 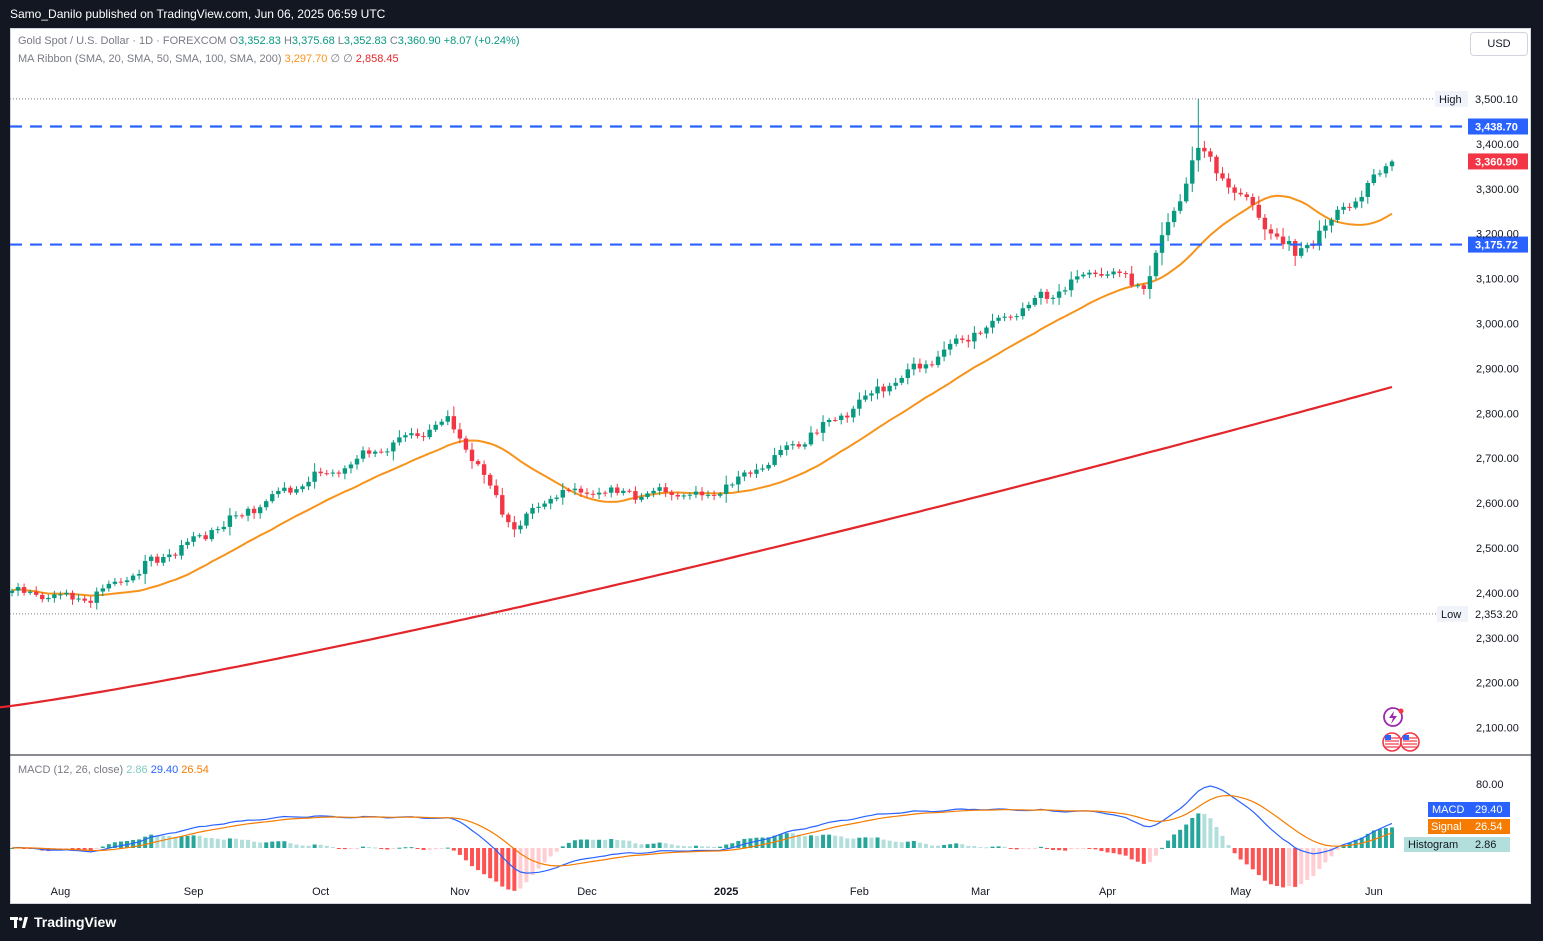 What do you see at coordinates (1489, 844) in the screenshot?
I see `histogram-value-bg` at bounding box center [1489, 844].